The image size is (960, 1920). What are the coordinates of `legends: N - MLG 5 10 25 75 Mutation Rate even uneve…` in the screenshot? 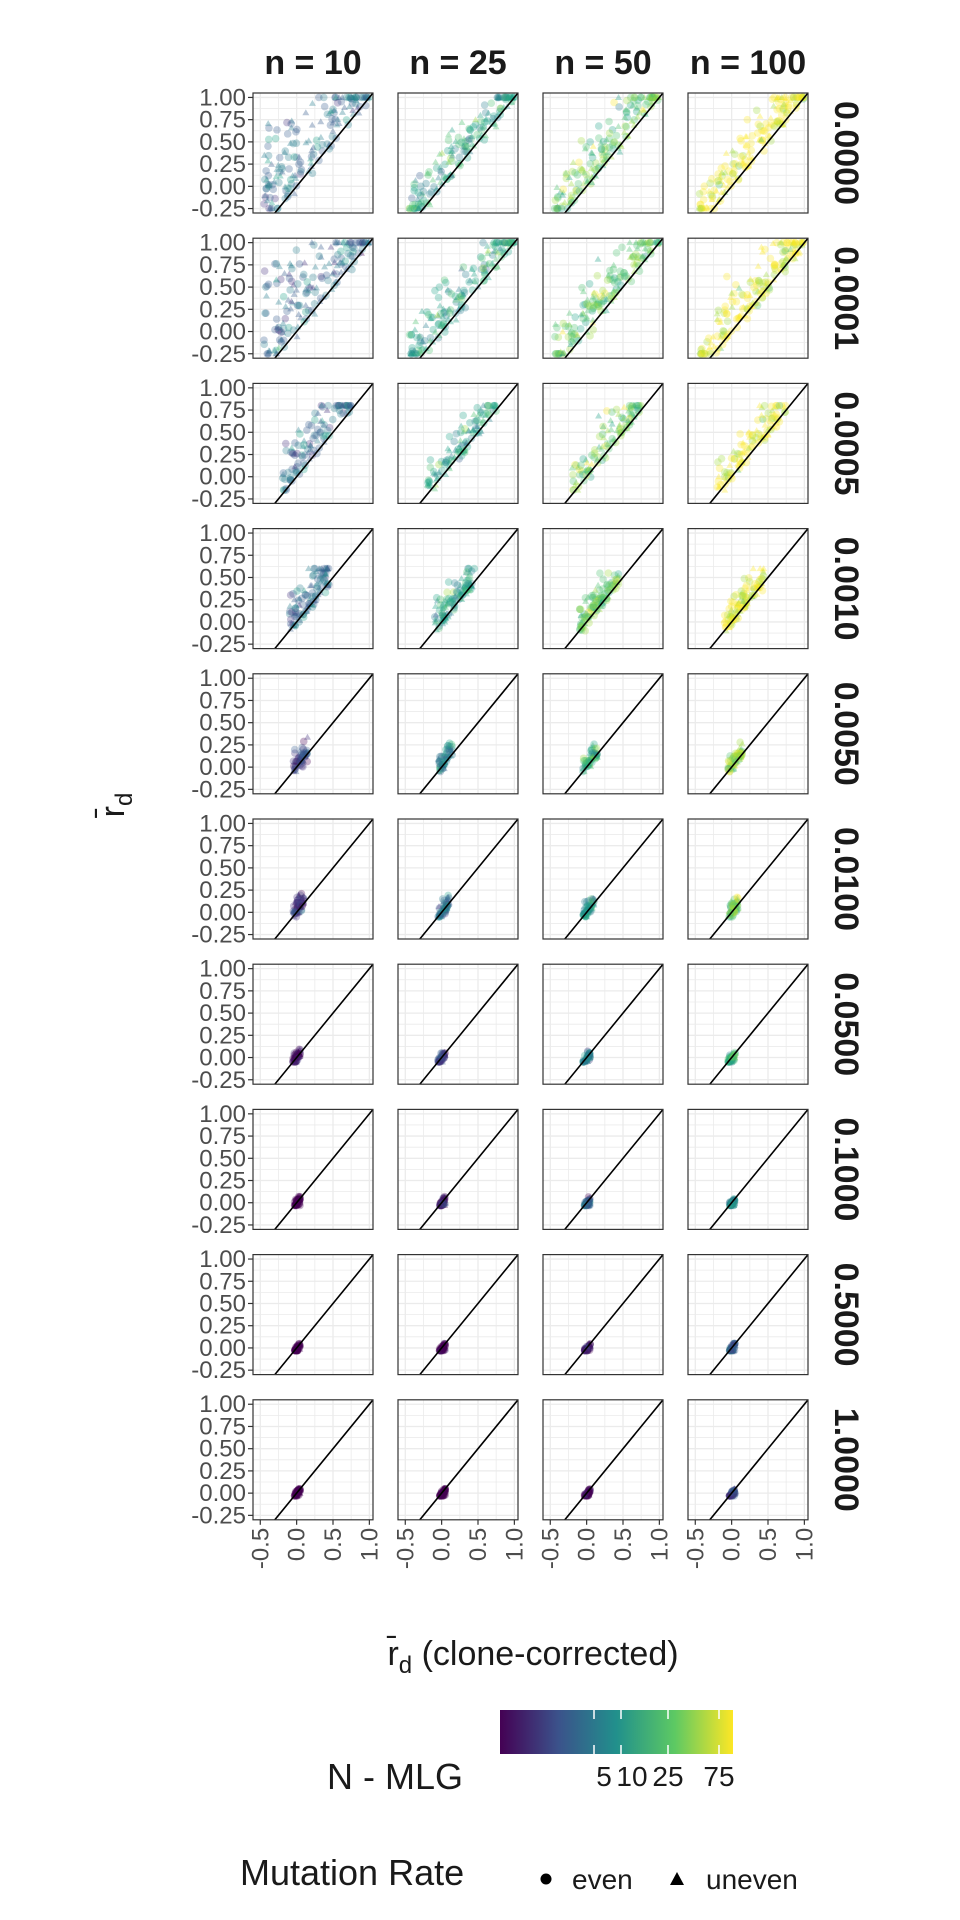 It's located at (519, 1802).